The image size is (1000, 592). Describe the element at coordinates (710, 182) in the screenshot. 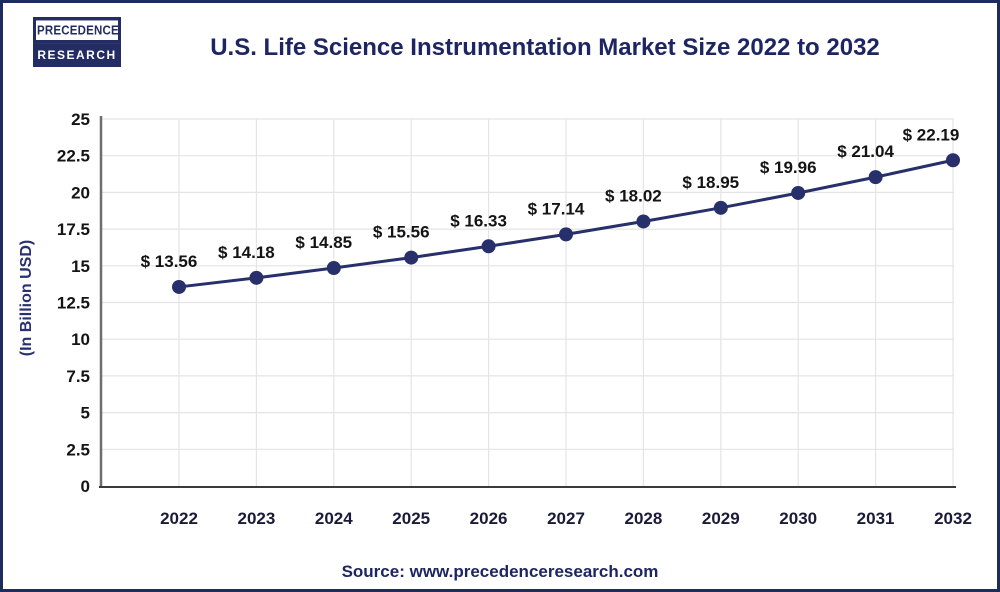

I see `data-point-label: $ 18.95` at that location.